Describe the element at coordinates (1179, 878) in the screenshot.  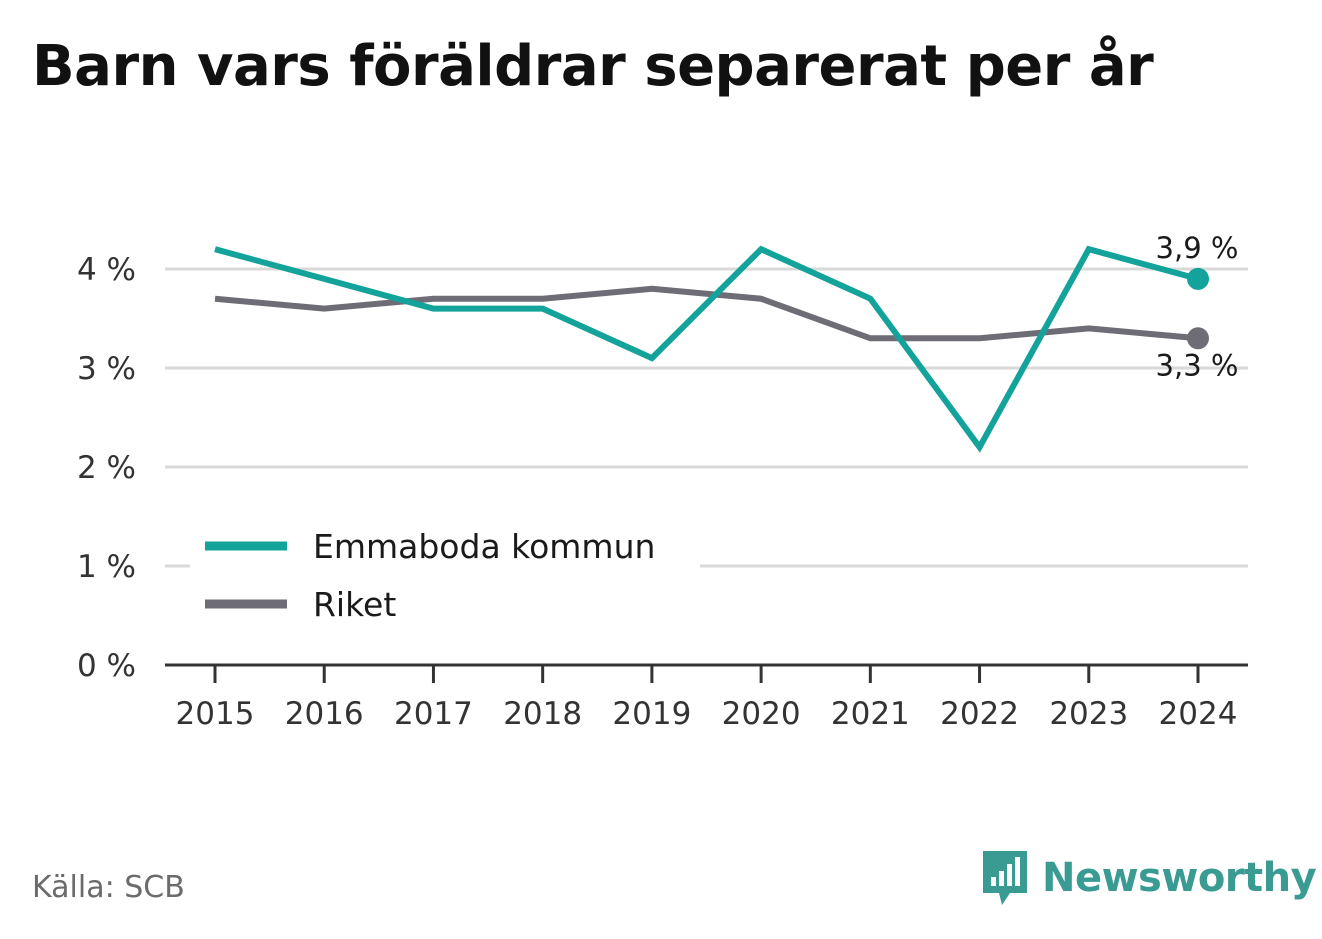
I see `brand-name: Newsworthy` at that location.